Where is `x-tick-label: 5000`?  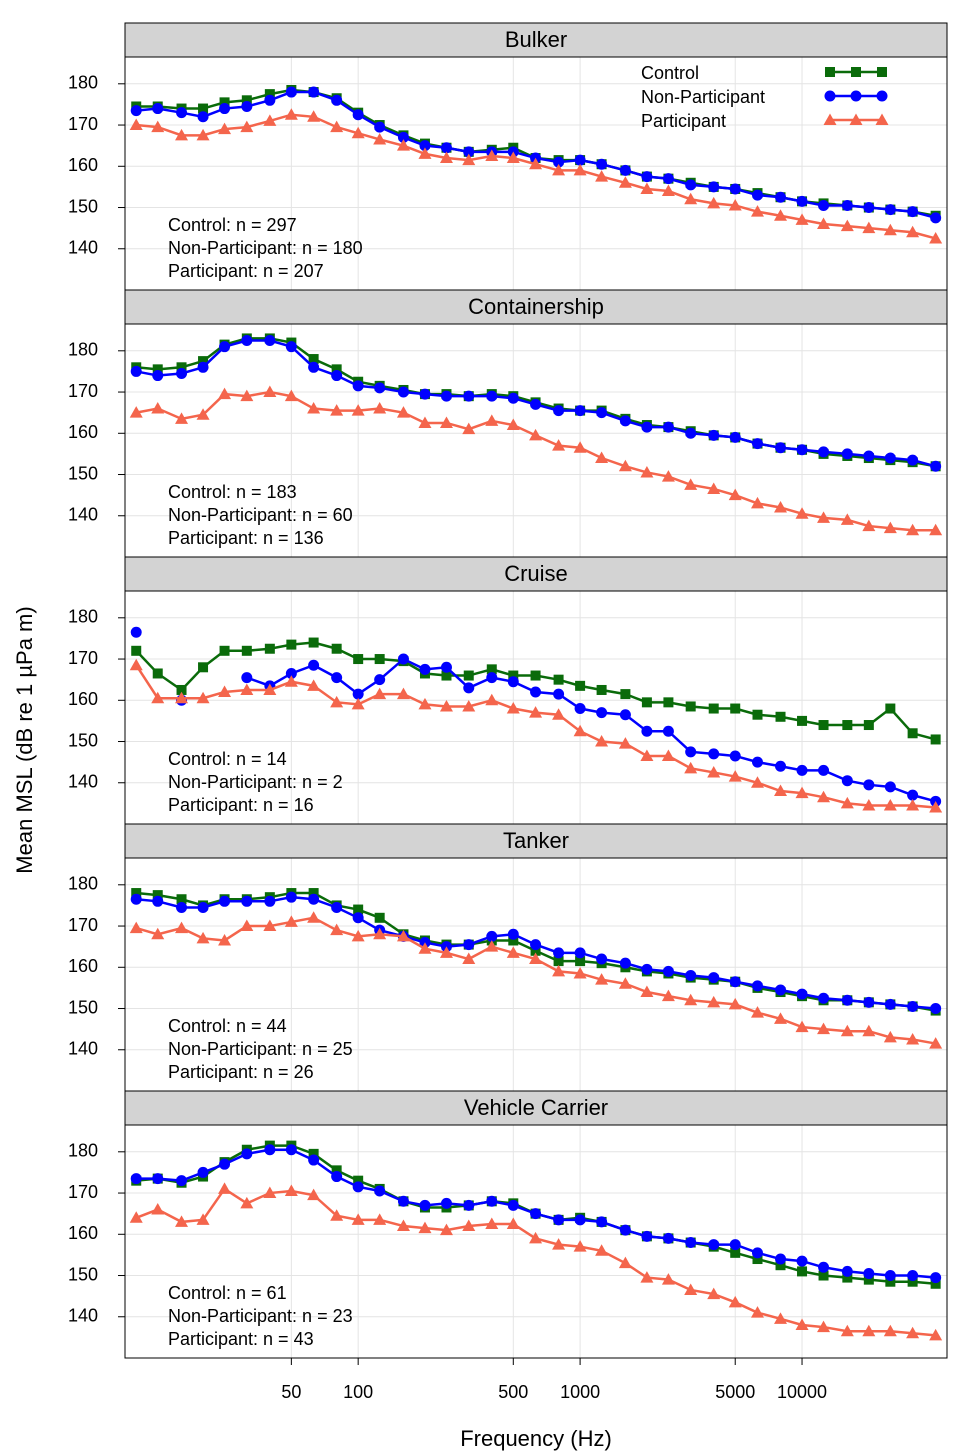
x-tick-label: 5000 is located at coordinates (735, 1392).